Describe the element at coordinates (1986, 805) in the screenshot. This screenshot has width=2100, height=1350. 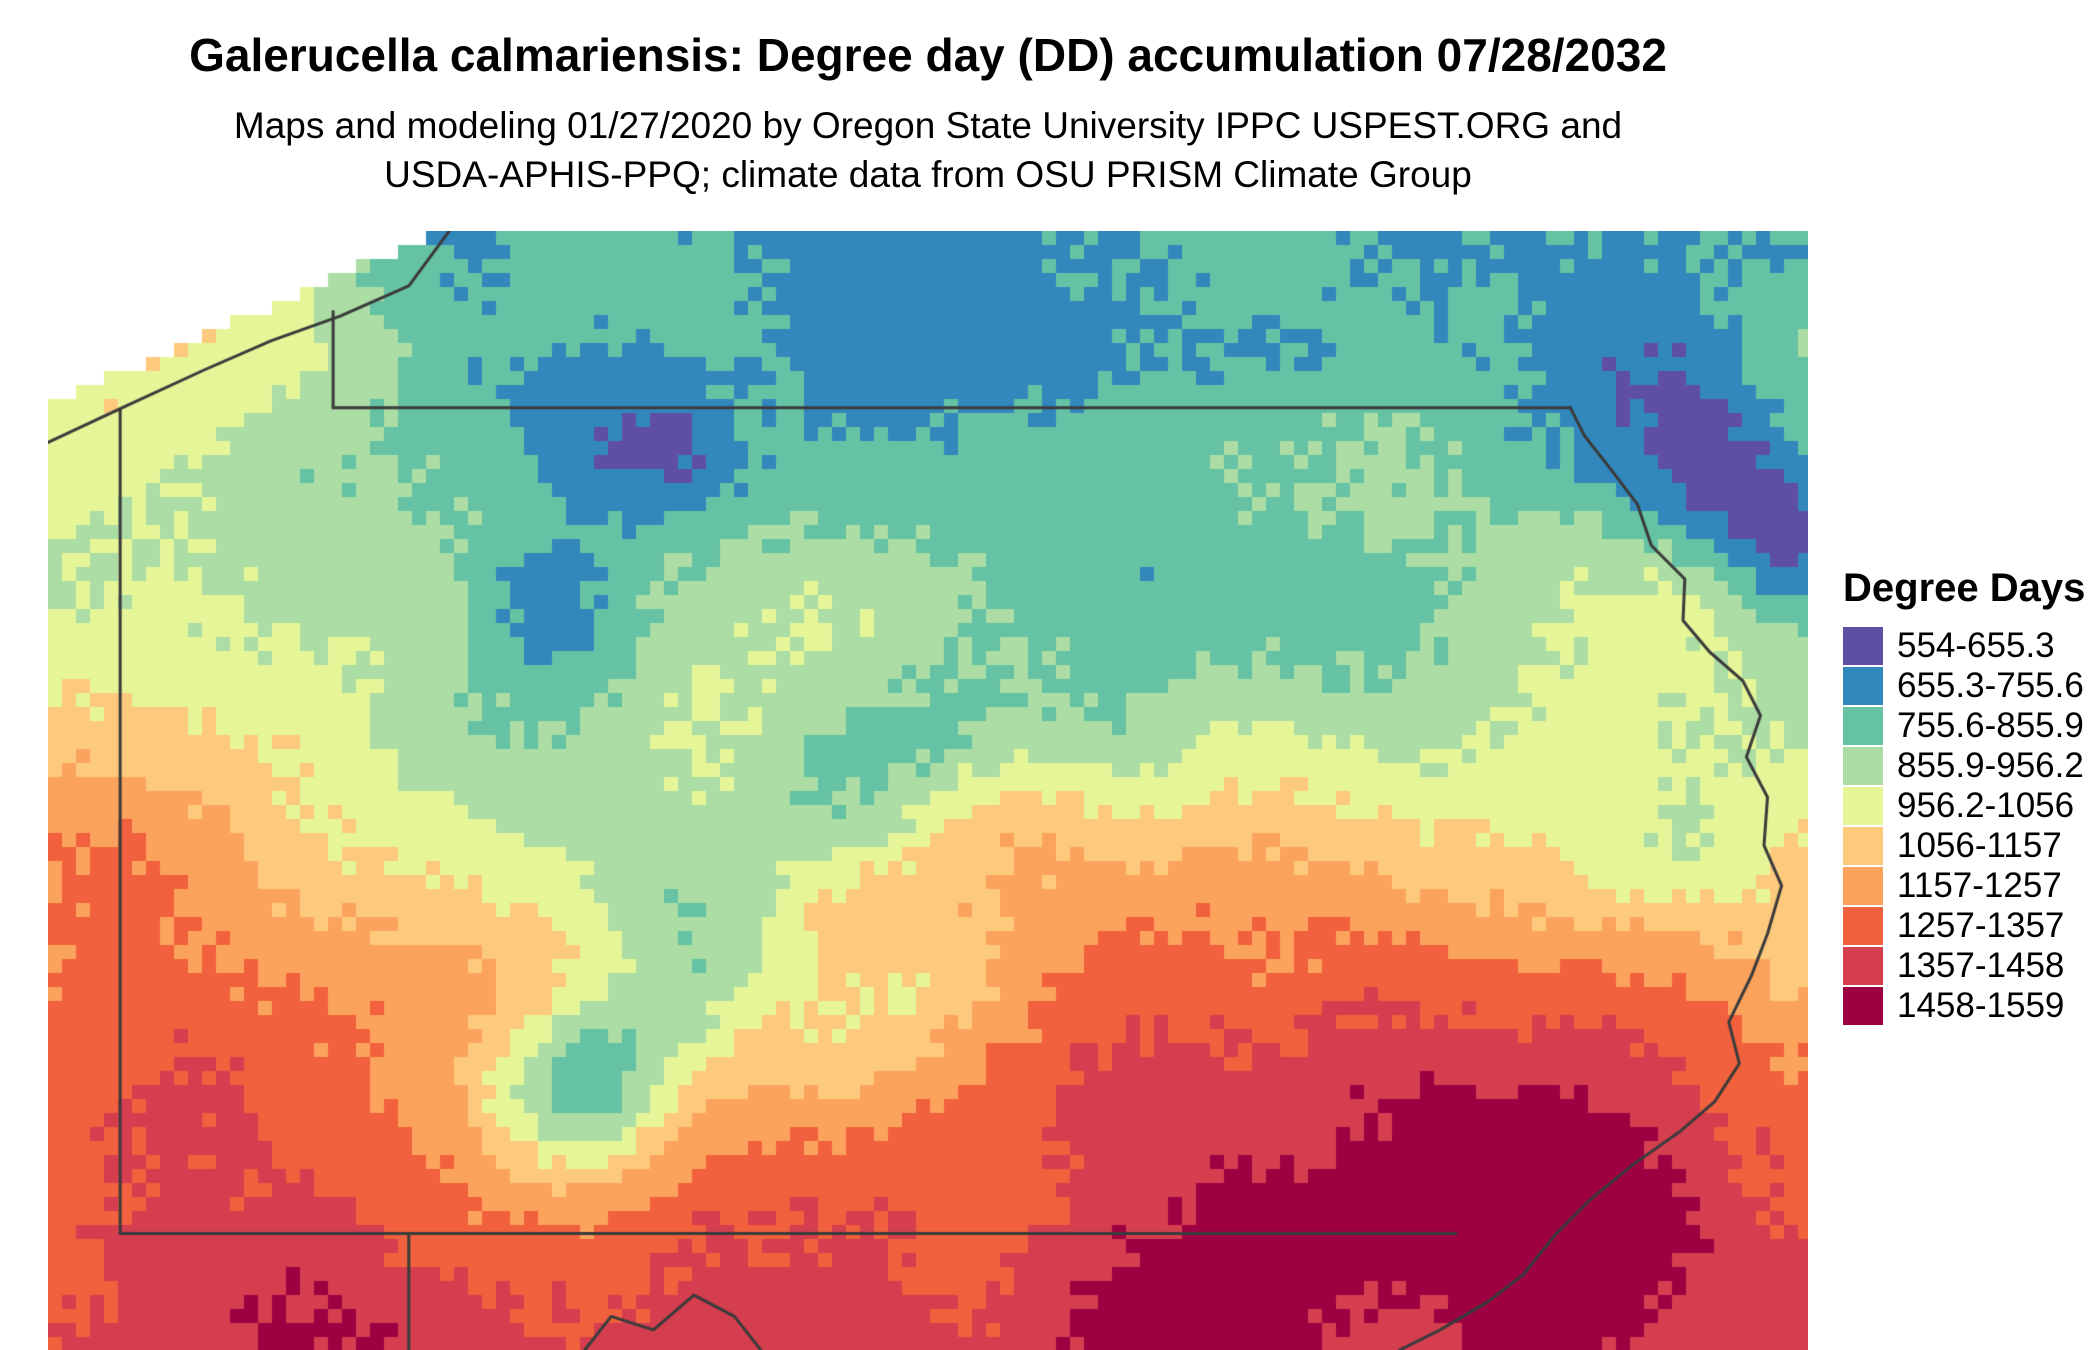
I see `legend-item-label: 956.2-1056` at that location.